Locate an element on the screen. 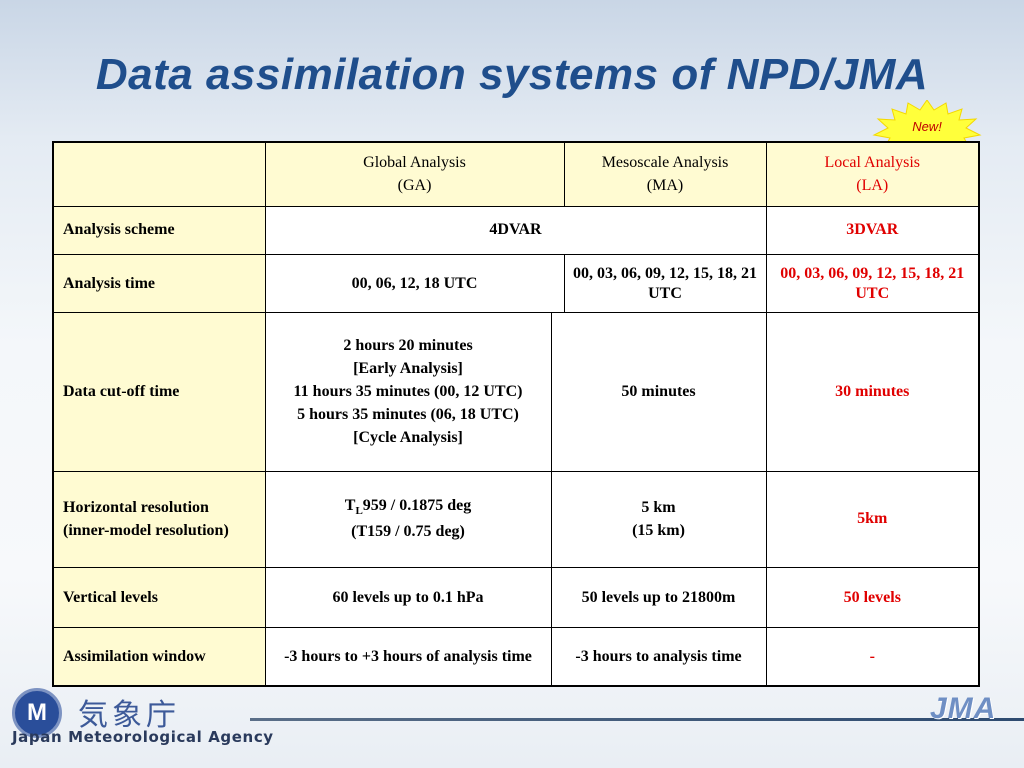 This screenshot has width=1024, height=768. cutoff-ga-line: 11 hours 35 minutes (00, 12 UTC) is located at coordinates (408, 391).